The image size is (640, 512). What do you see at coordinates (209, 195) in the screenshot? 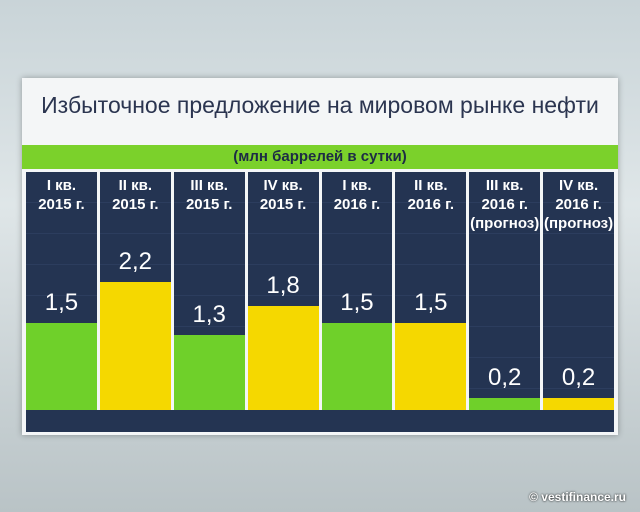
I see `category-label: III кв. 2015 г.` at bounding box center [209, 195].